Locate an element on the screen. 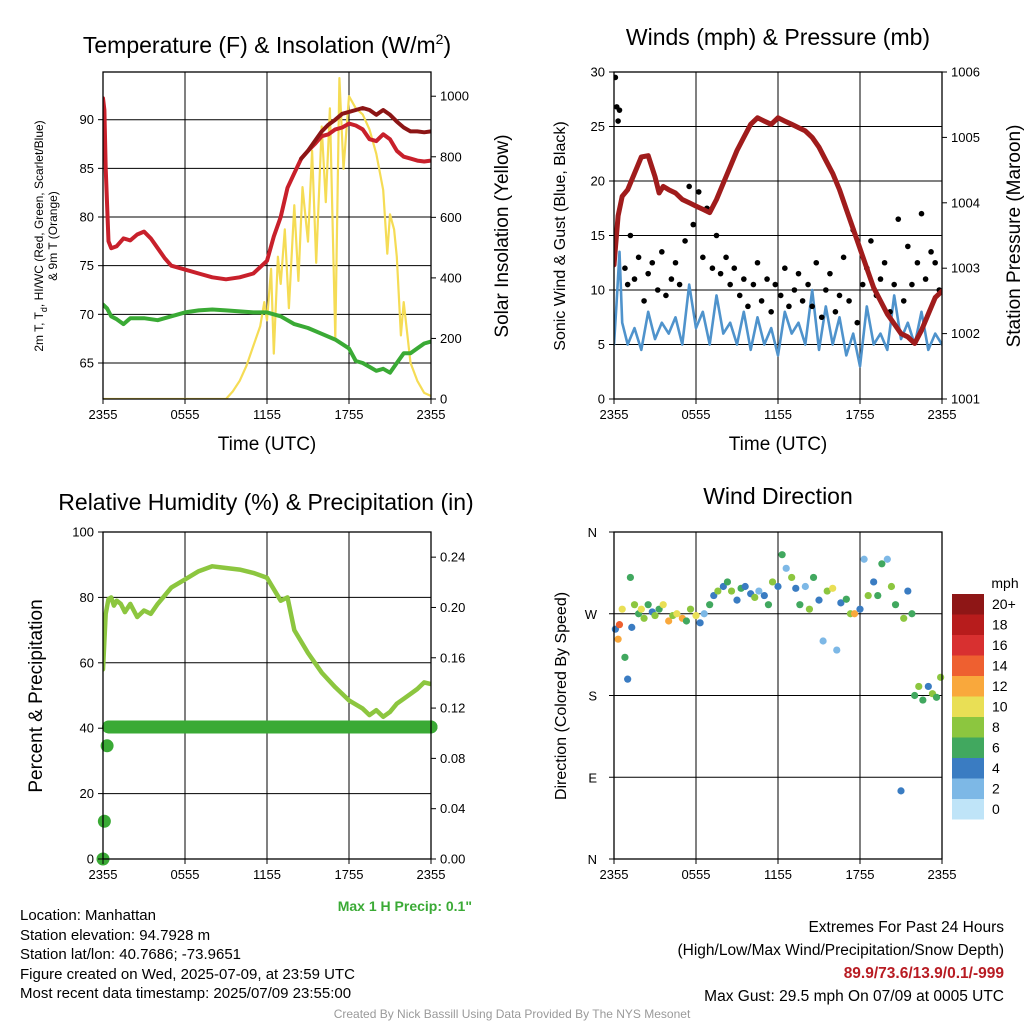 The width and height of the screenshot is (1024, 1024). y-tick-label: S is located at coordinates (592, 696).